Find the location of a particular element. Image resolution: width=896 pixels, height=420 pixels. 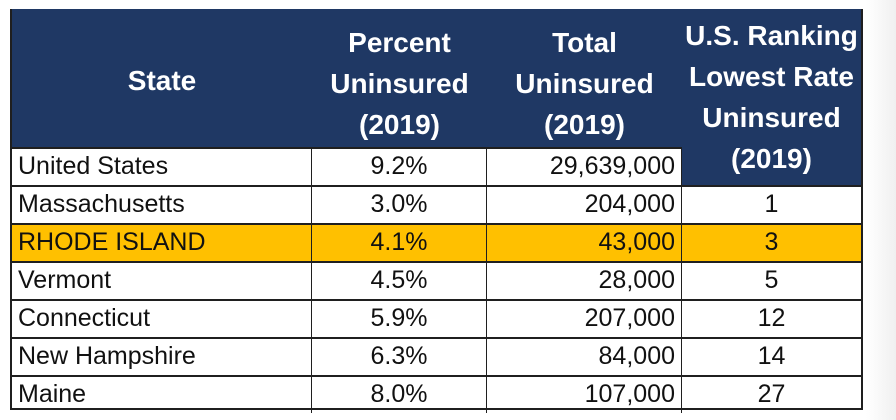

header-total-uninsured: Total Uninsured (2019) is located at coordinates (584, 78).